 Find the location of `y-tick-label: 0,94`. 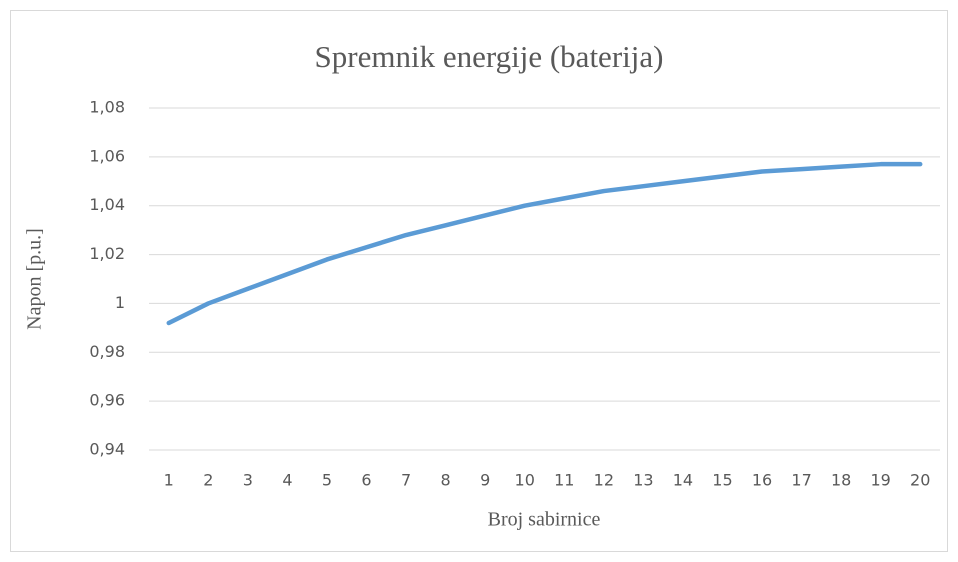

y-tick-label: 0,94 is located at coordinates (107, 449).